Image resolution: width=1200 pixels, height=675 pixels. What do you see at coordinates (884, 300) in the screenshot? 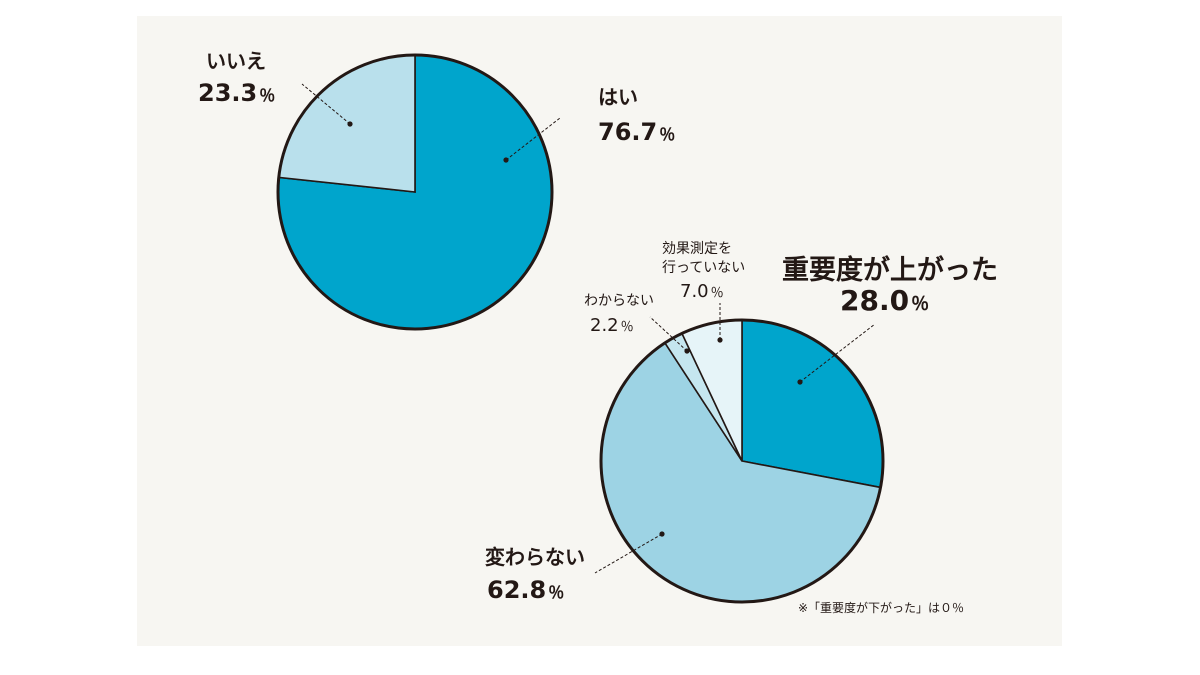
I see `slice-value: 28.0 ％` at bounding box center [884, 300].